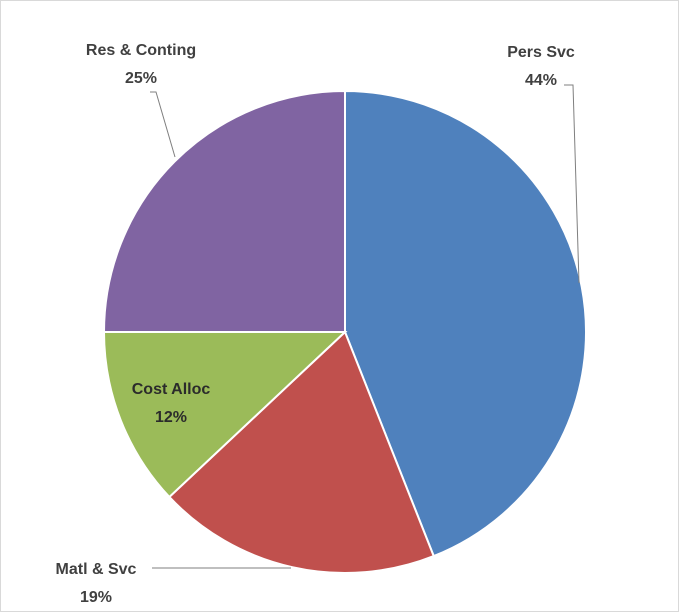 The image size is (679, 613). What do you see at coordinates (572, 184) in the screenshot?
I see `leader-line-pers-svc` at bounding box center [572, 184].